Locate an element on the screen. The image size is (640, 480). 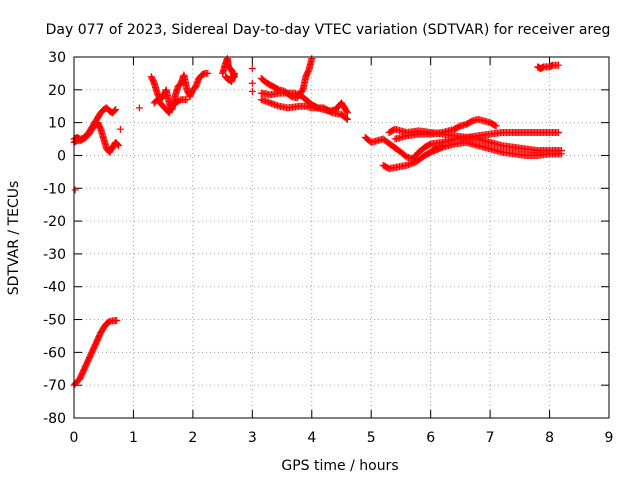
y-tick-label: -50 is located at coordinates (54, 321).